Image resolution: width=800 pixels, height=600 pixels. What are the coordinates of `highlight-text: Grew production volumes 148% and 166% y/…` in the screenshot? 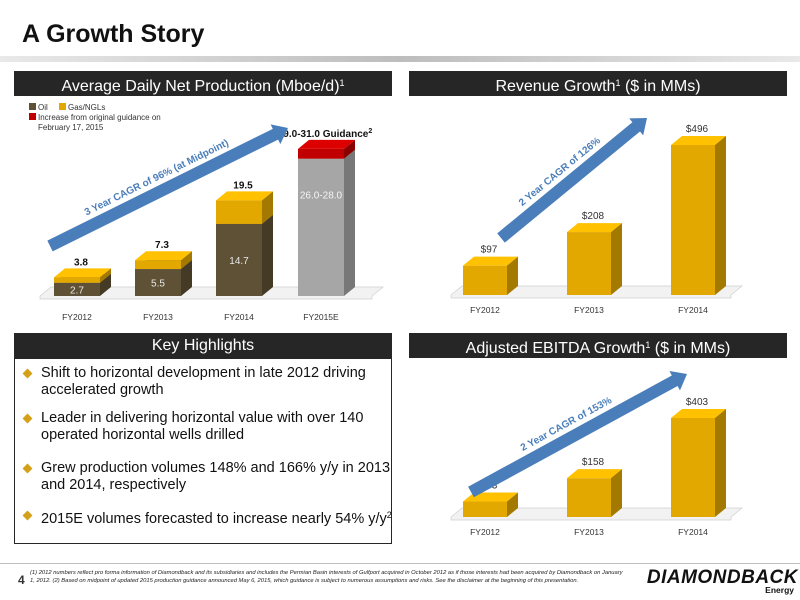 It's located at (216, 476).